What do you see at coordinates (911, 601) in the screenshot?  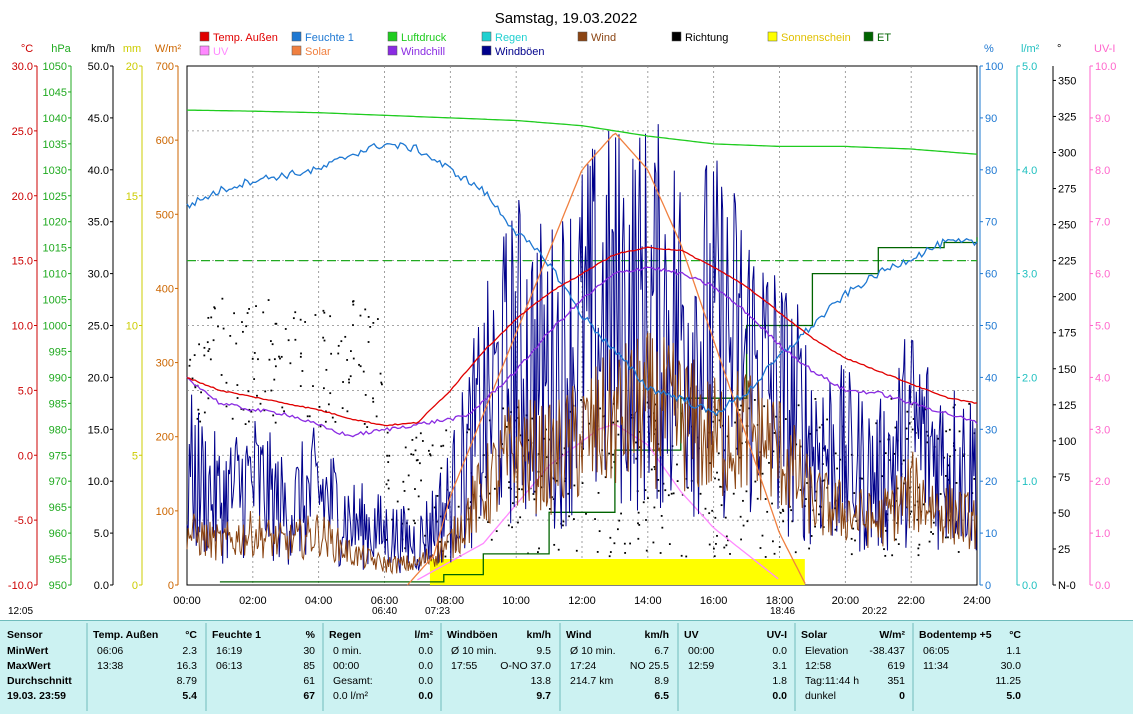 I see `x-tick-label: 22:00` at bounding box center [911, 601].